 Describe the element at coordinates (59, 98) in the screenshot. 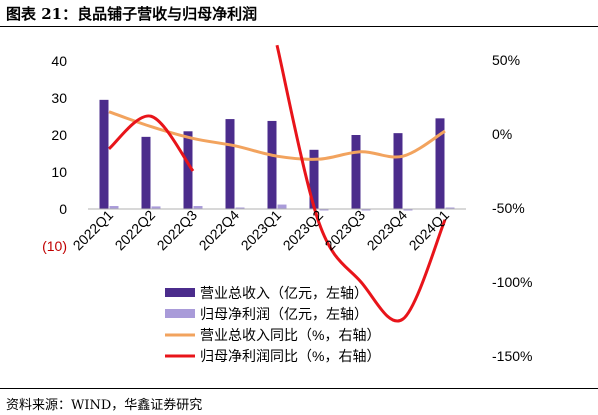

I see `left-tick-label: 30` at that location.